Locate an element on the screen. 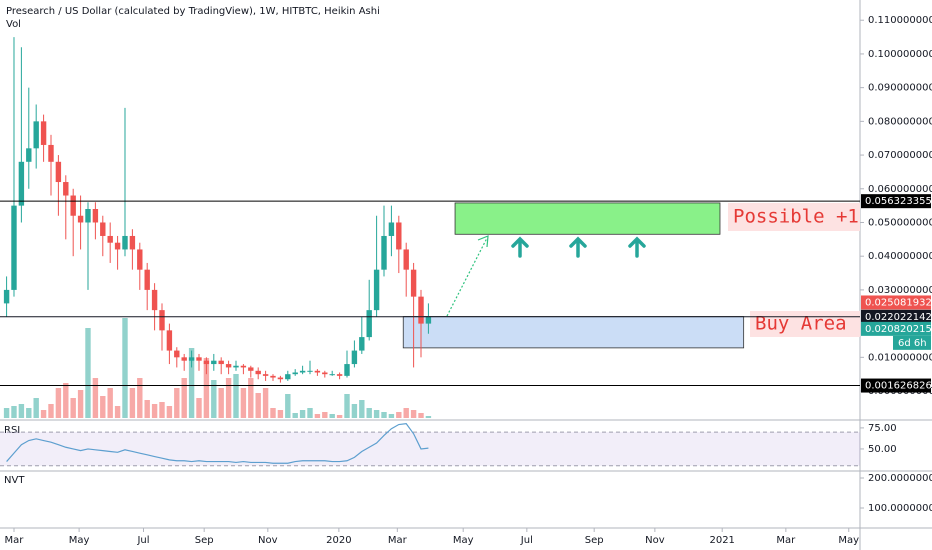 Image resolution: width=932 pixels, height=550 pixels. x-tick-label: 2020 is located at coordinates (338, 540).